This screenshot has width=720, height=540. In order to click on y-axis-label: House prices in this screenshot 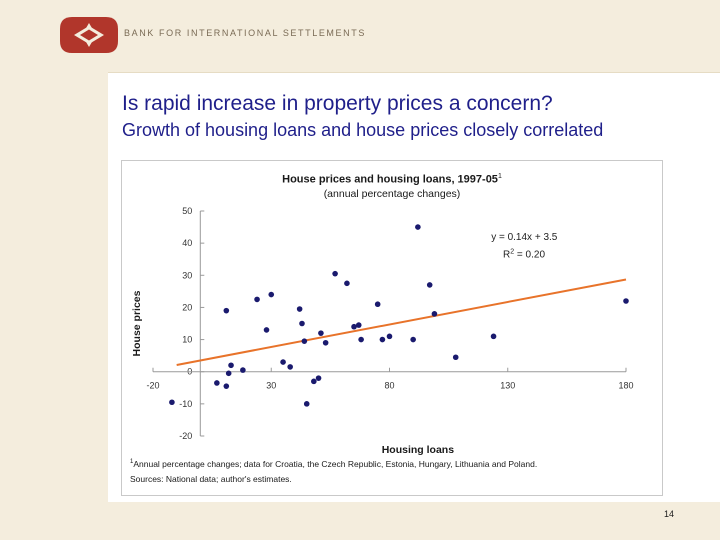, I will do `click(137, 323)`.